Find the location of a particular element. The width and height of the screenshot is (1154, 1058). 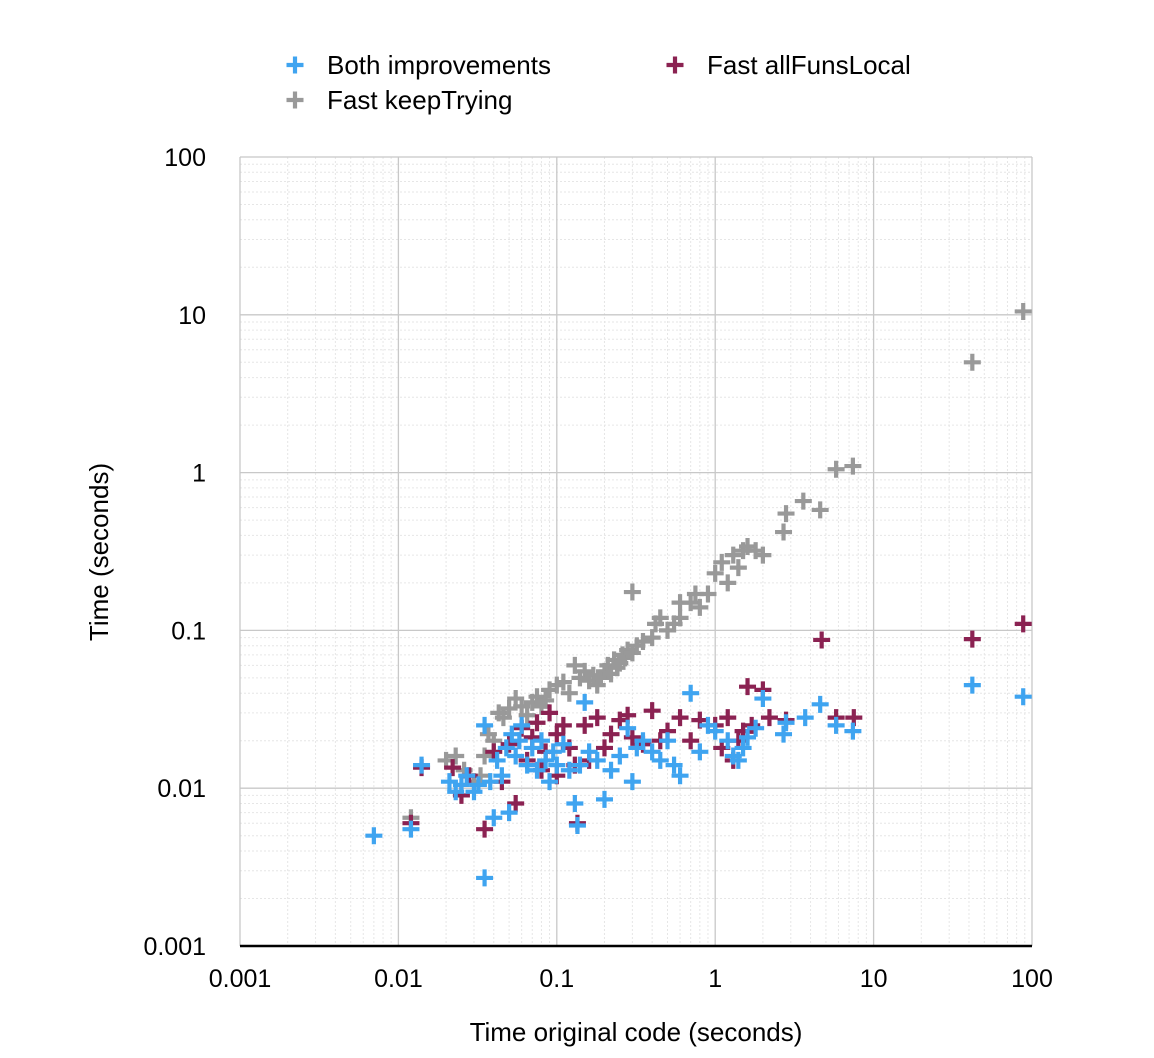

legend-label: Fast keepTrying is located at coordinates (419, 100).